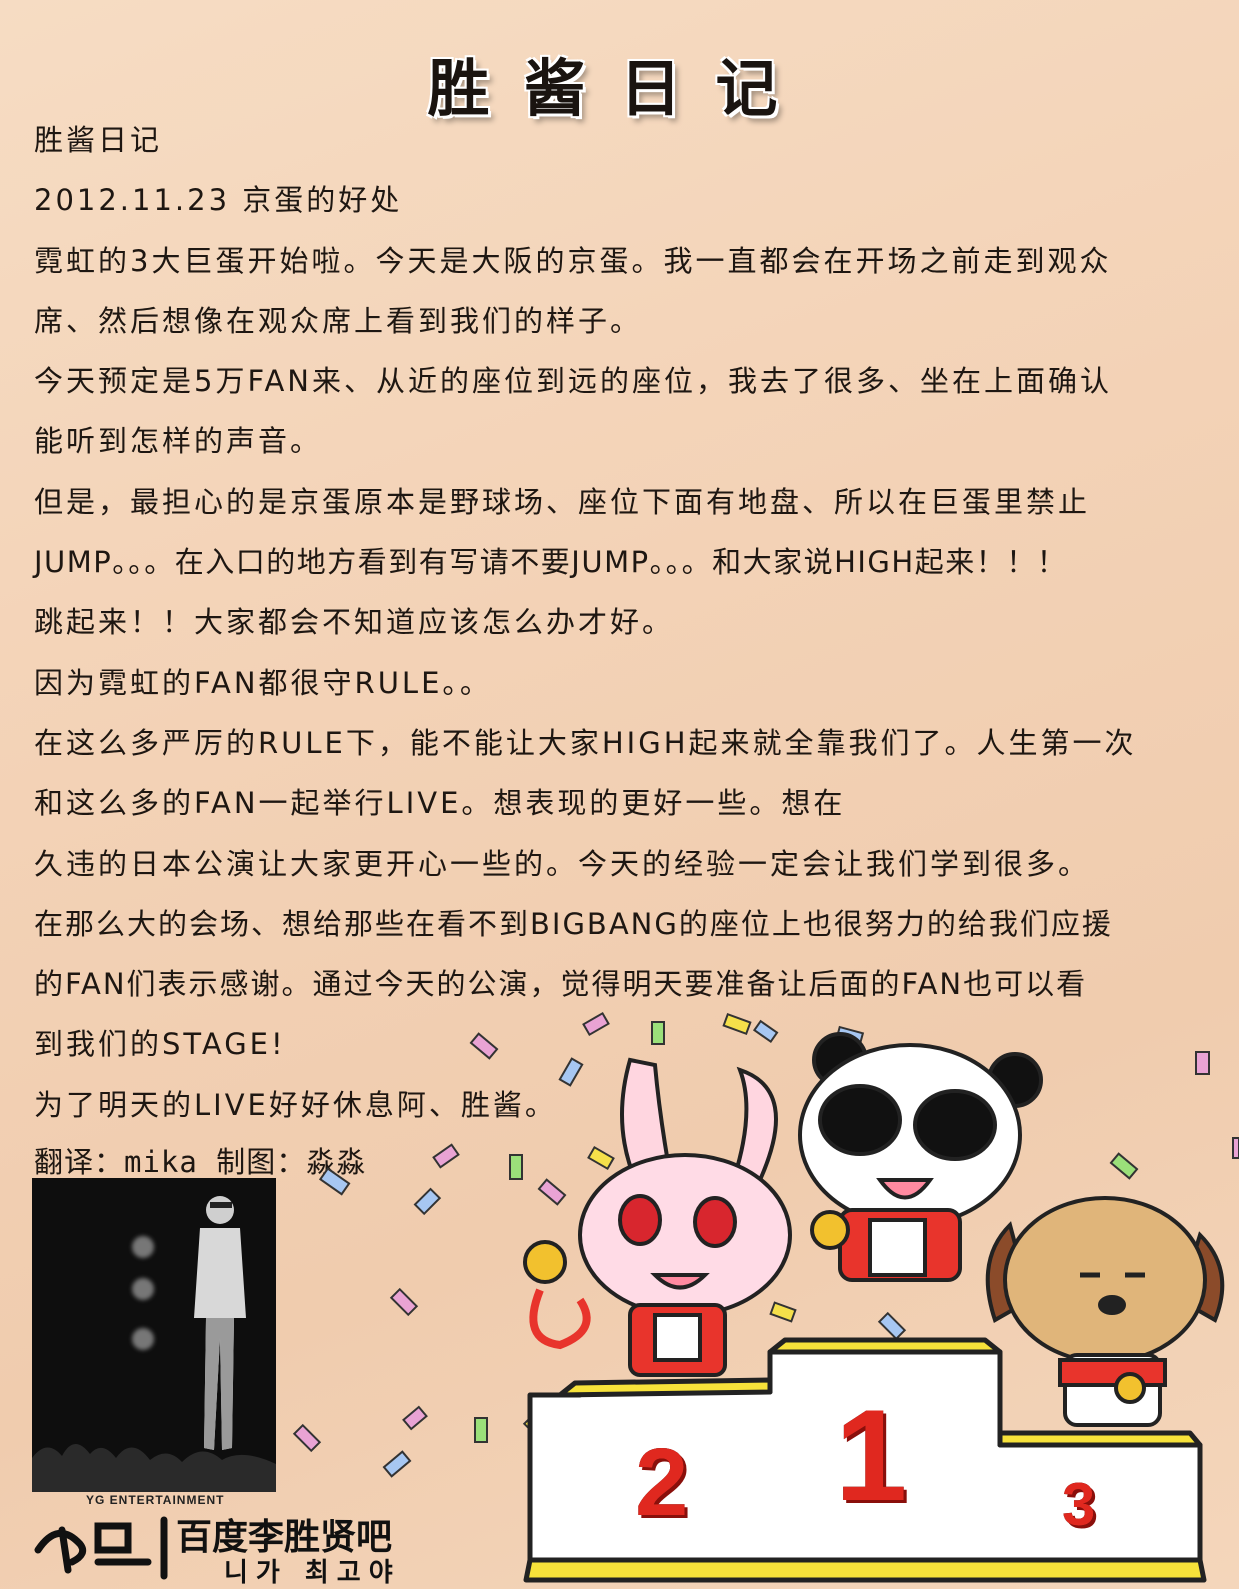 This screenshot has width=1239, height=1589. I want to click on diary-line: 的FAN们表示感谢。通过今天的公演，觉得明天要准备让后面的FAN也可以看, so click(561, 984).